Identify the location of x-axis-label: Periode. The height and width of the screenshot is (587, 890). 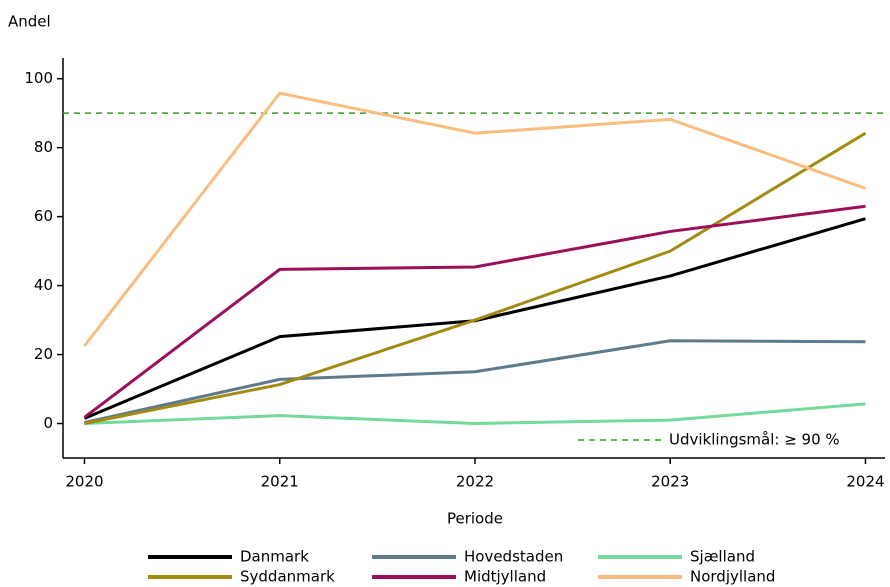
(475, 519).